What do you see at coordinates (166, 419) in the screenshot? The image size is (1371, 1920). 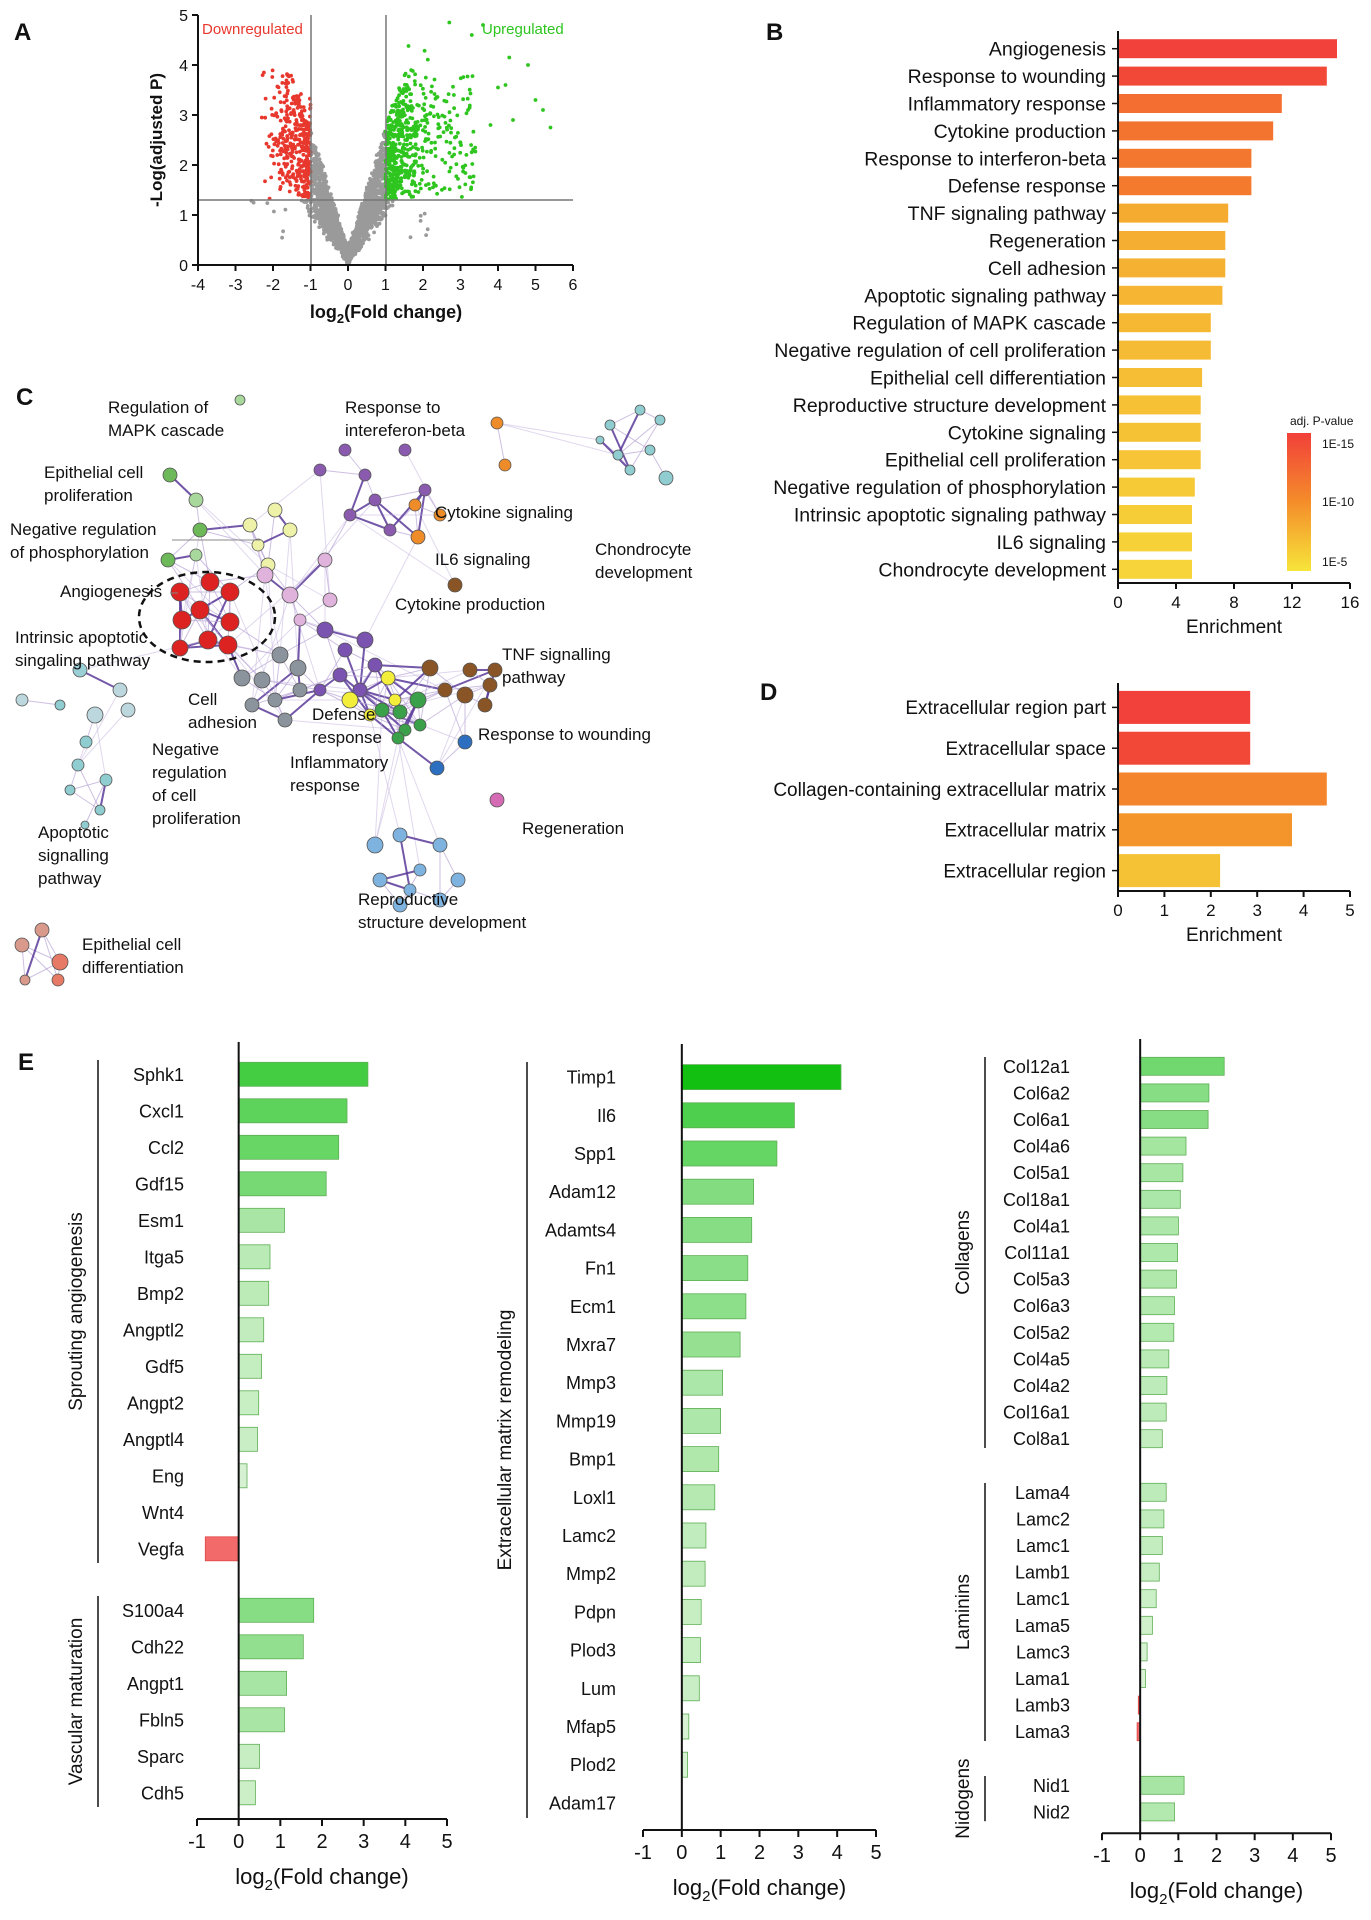 I see `network-label: Regulation of MAPK cascade` at bounding box center [166, 419].